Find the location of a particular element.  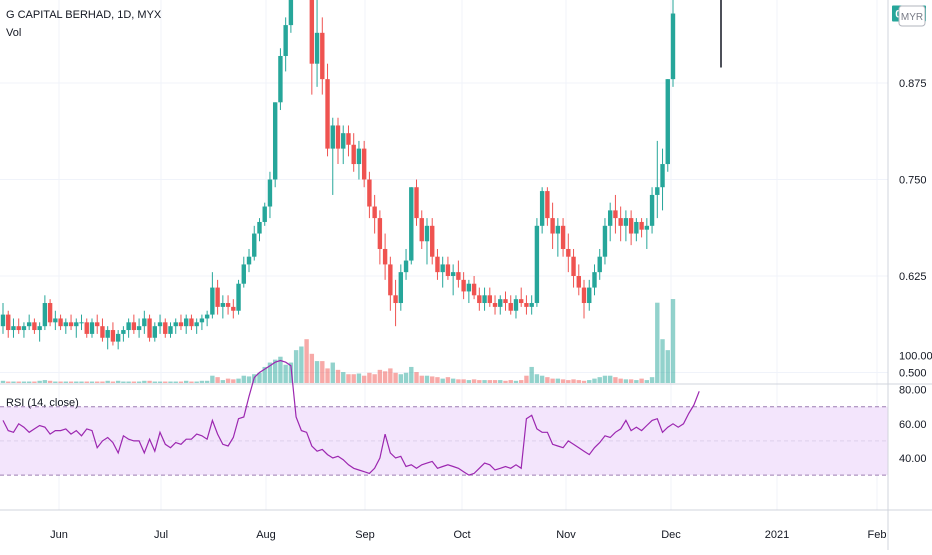

price-tick-label: 0.750 is located at coordinates (913, 181).